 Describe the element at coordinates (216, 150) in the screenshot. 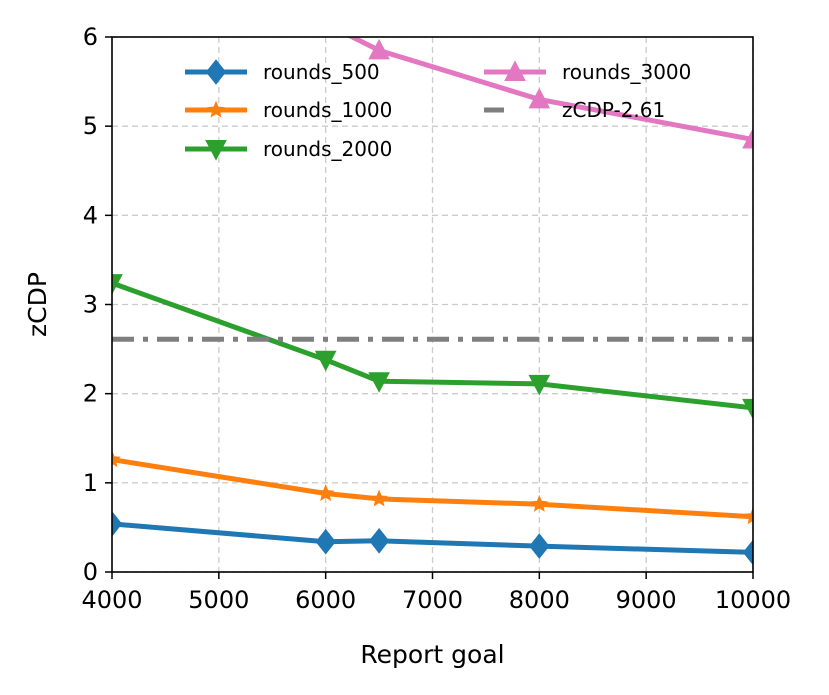

I see `legend-marker-rounds-2000` at that location.